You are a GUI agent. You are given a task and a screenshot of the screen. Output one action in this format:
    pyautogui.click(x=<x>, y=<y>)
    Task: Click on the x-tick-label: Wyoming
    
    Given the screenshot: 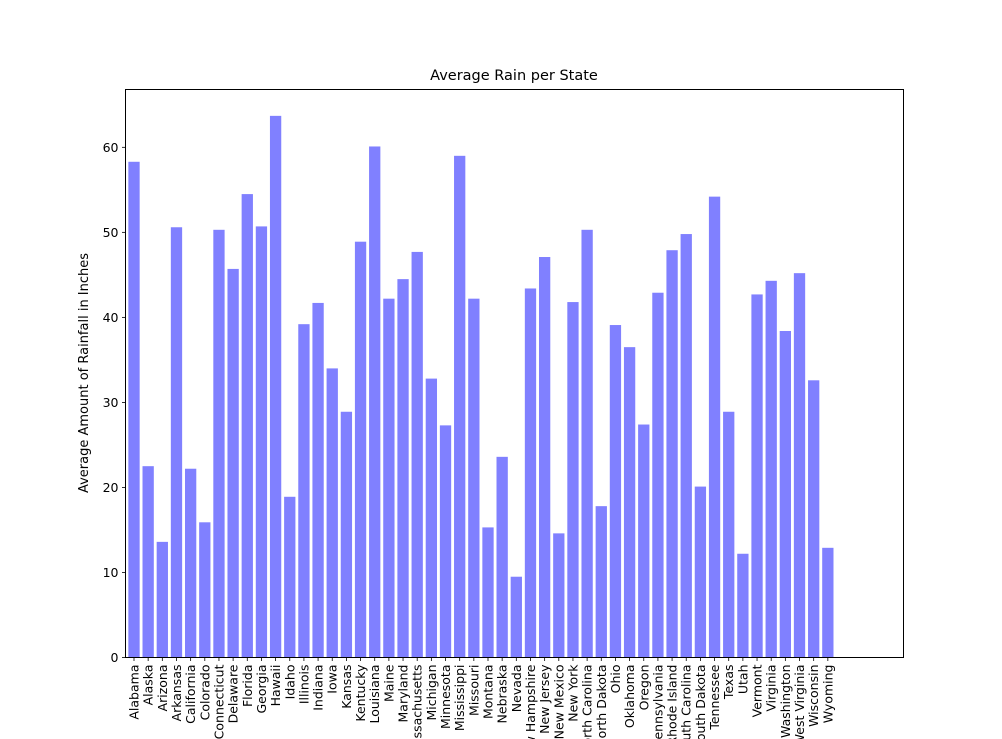 What is the action you would take?
    pyautogui.click(x=827, y=694)
    